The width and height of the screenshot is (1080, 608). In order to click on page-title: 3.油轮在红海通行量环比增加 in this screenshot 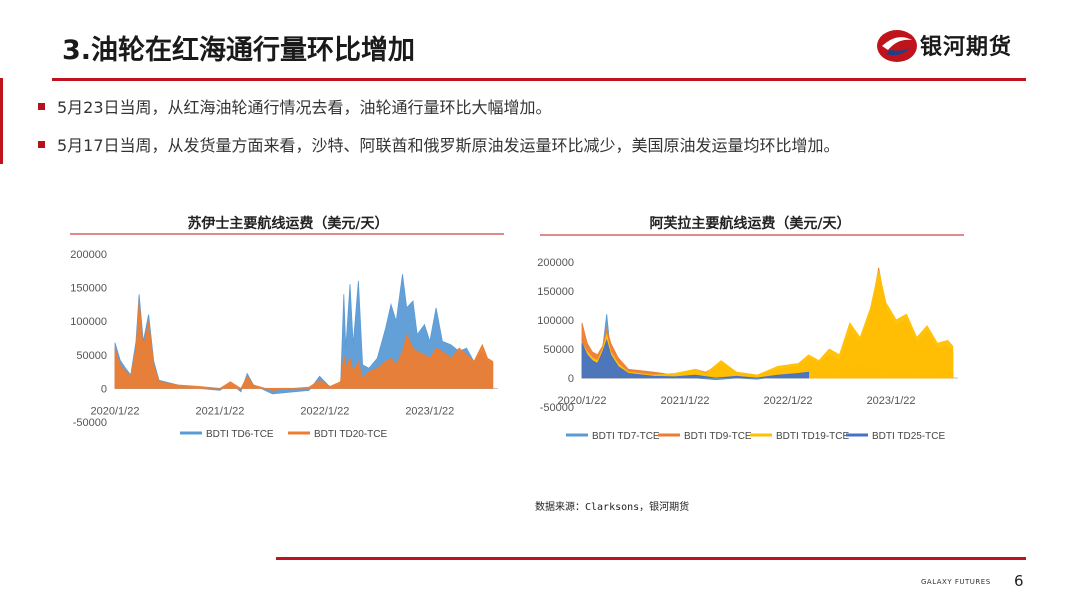, I will do `click(239, 50)`.